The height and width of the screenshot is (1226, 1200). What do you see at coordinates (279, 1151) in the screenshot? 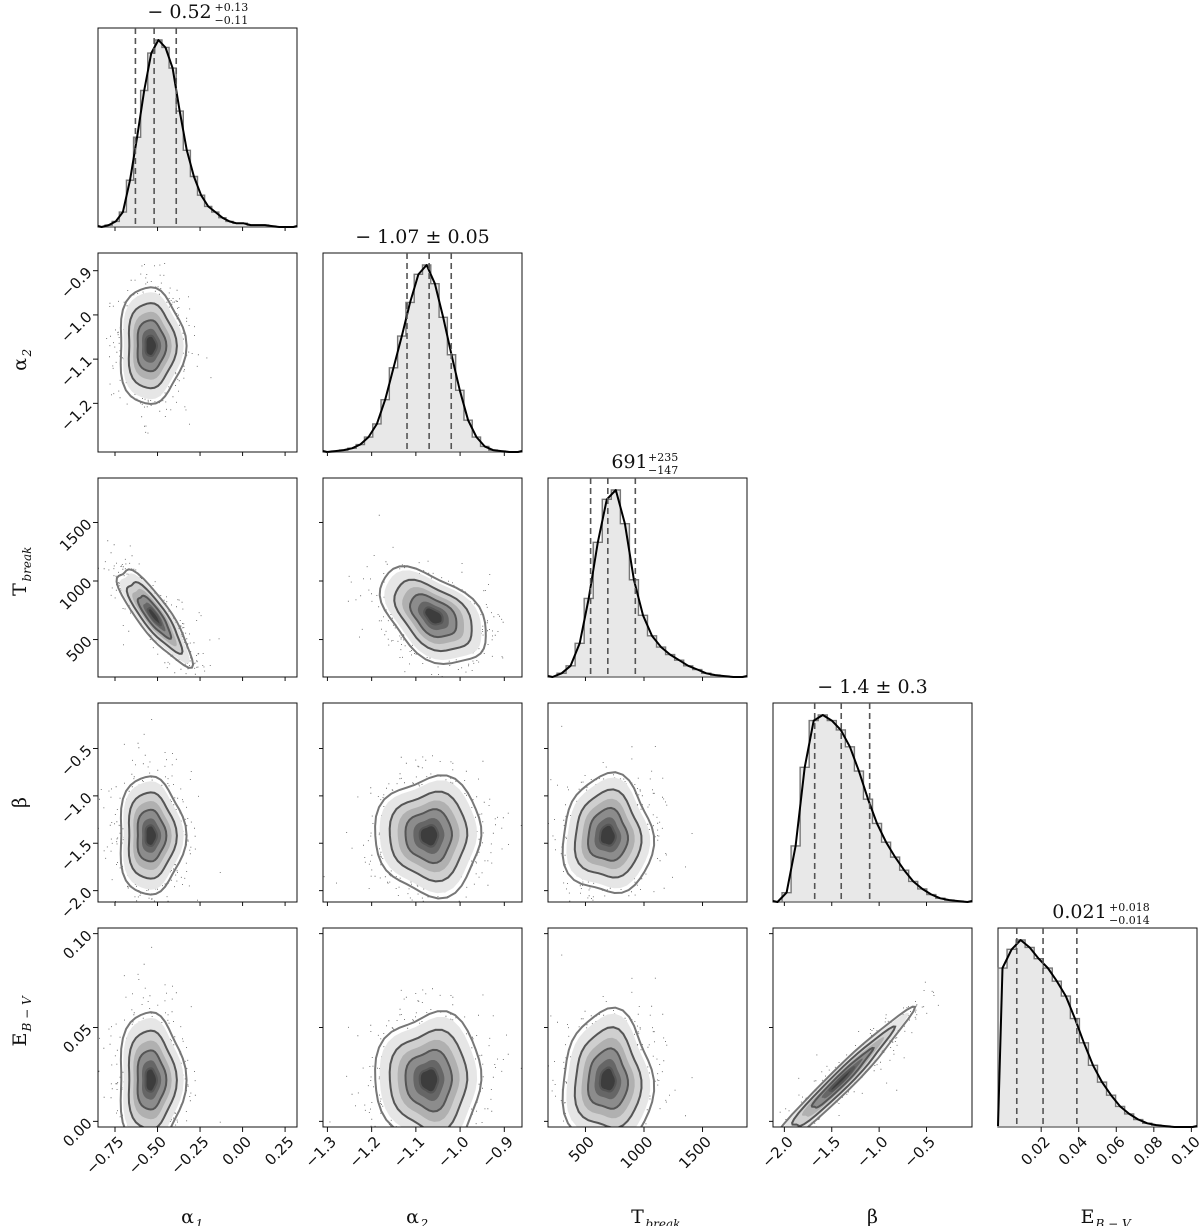
I see `x-tick-label: 0.25` at bounding box center [279, 1151].